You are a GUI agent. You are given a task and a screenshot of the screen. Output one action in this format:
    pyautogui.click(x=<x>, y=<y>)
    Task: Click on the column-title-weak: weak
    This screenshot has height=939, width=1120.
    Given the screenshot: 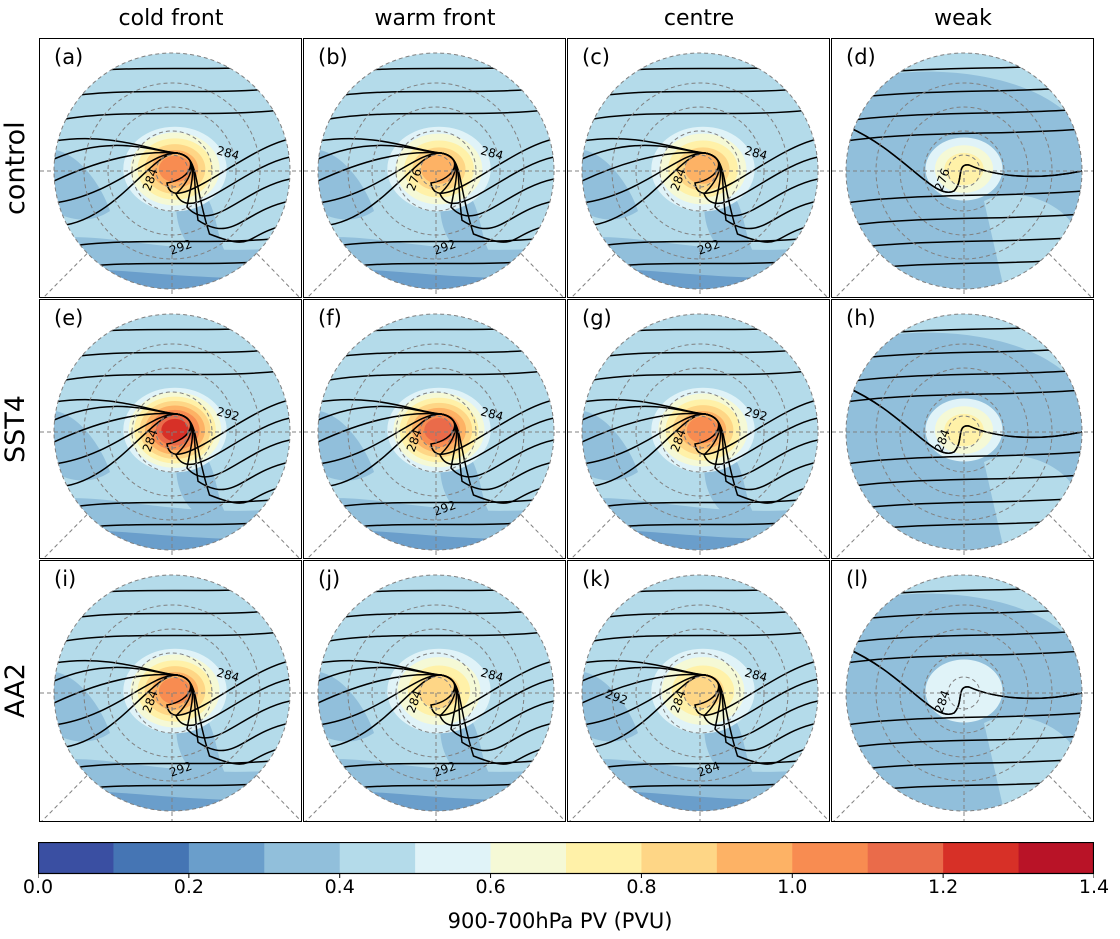 What is the action you would take?
    pyautogui.click(x=963, y=18)
    